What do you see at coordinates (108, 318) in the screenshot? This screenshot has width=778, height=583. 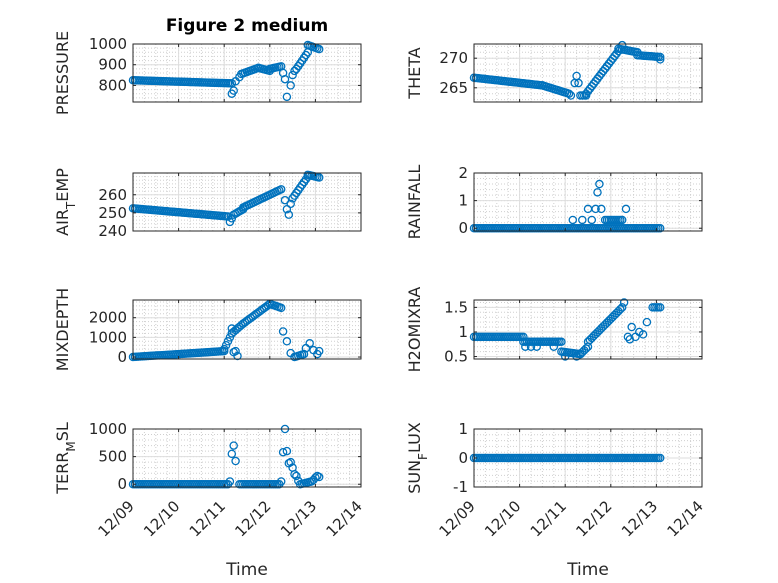 I see `y-tick-label: 2000` at bounding box center [108, 318].